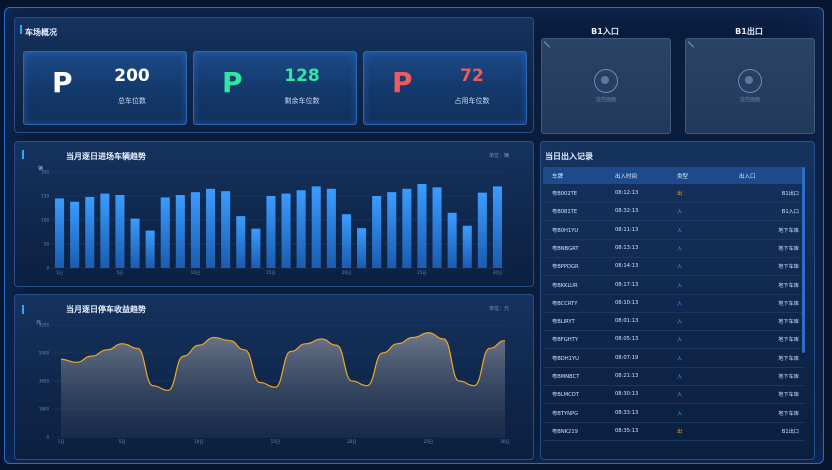 The image size is (832, 470). What do you see at coordinates (565, 267) in the screenshot?
I see `plate-cell: 粤BPPDGR` at bounding box center [565, 267].